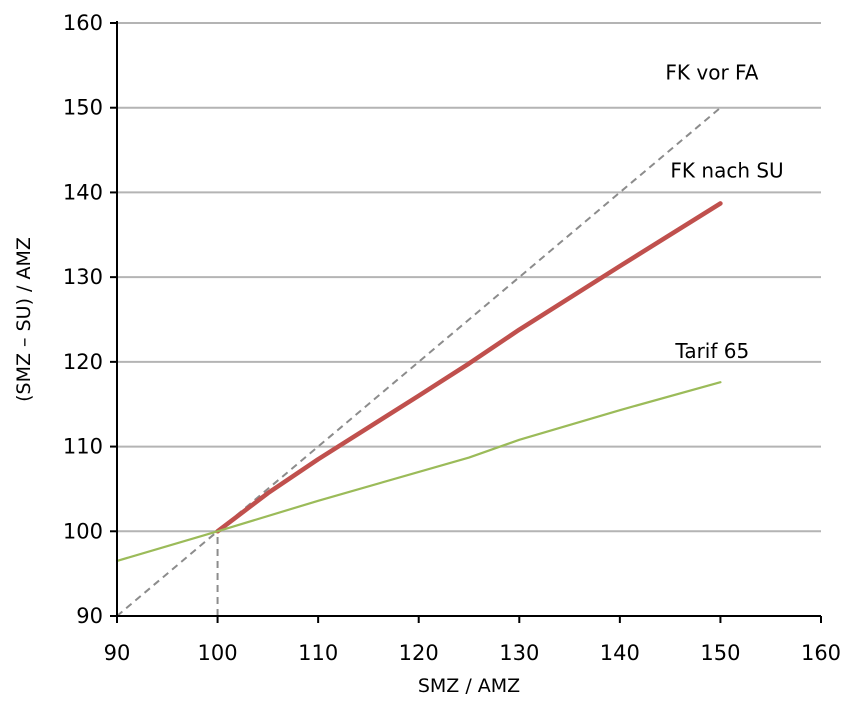 The width and height of the screenshot is (845, 701). I want to click on x-tick-label-150: 150, so click(720, 653).